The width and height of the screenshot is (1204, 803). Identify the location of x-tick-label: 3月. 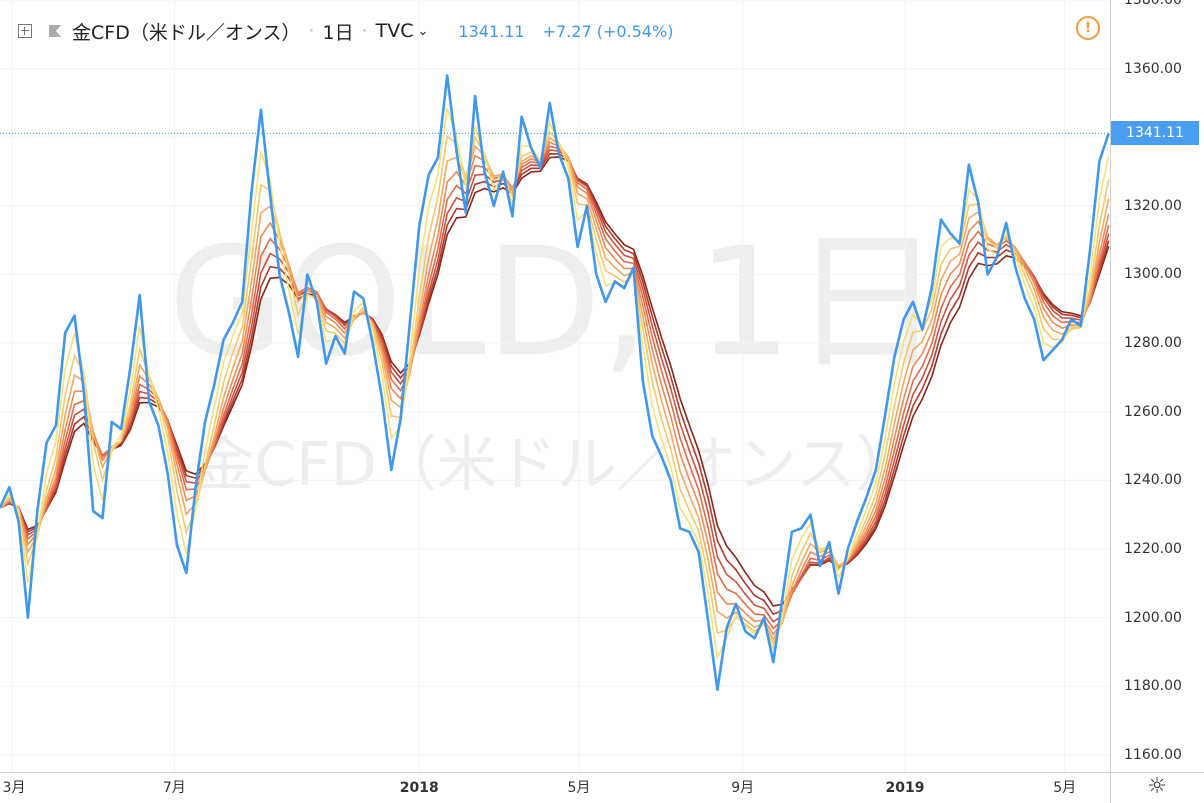
(14, 788).